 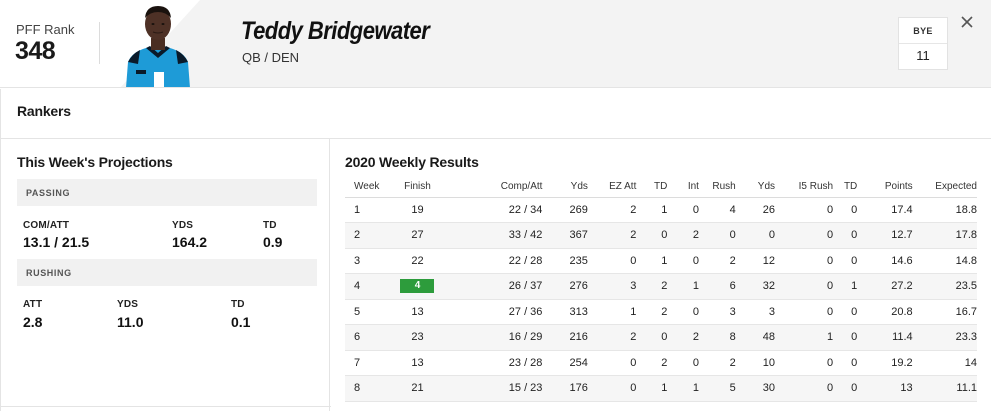 What do you see at coordinates (967, 22) in the screenshot?
I see `close-icon` at bounding box center [967, 22].